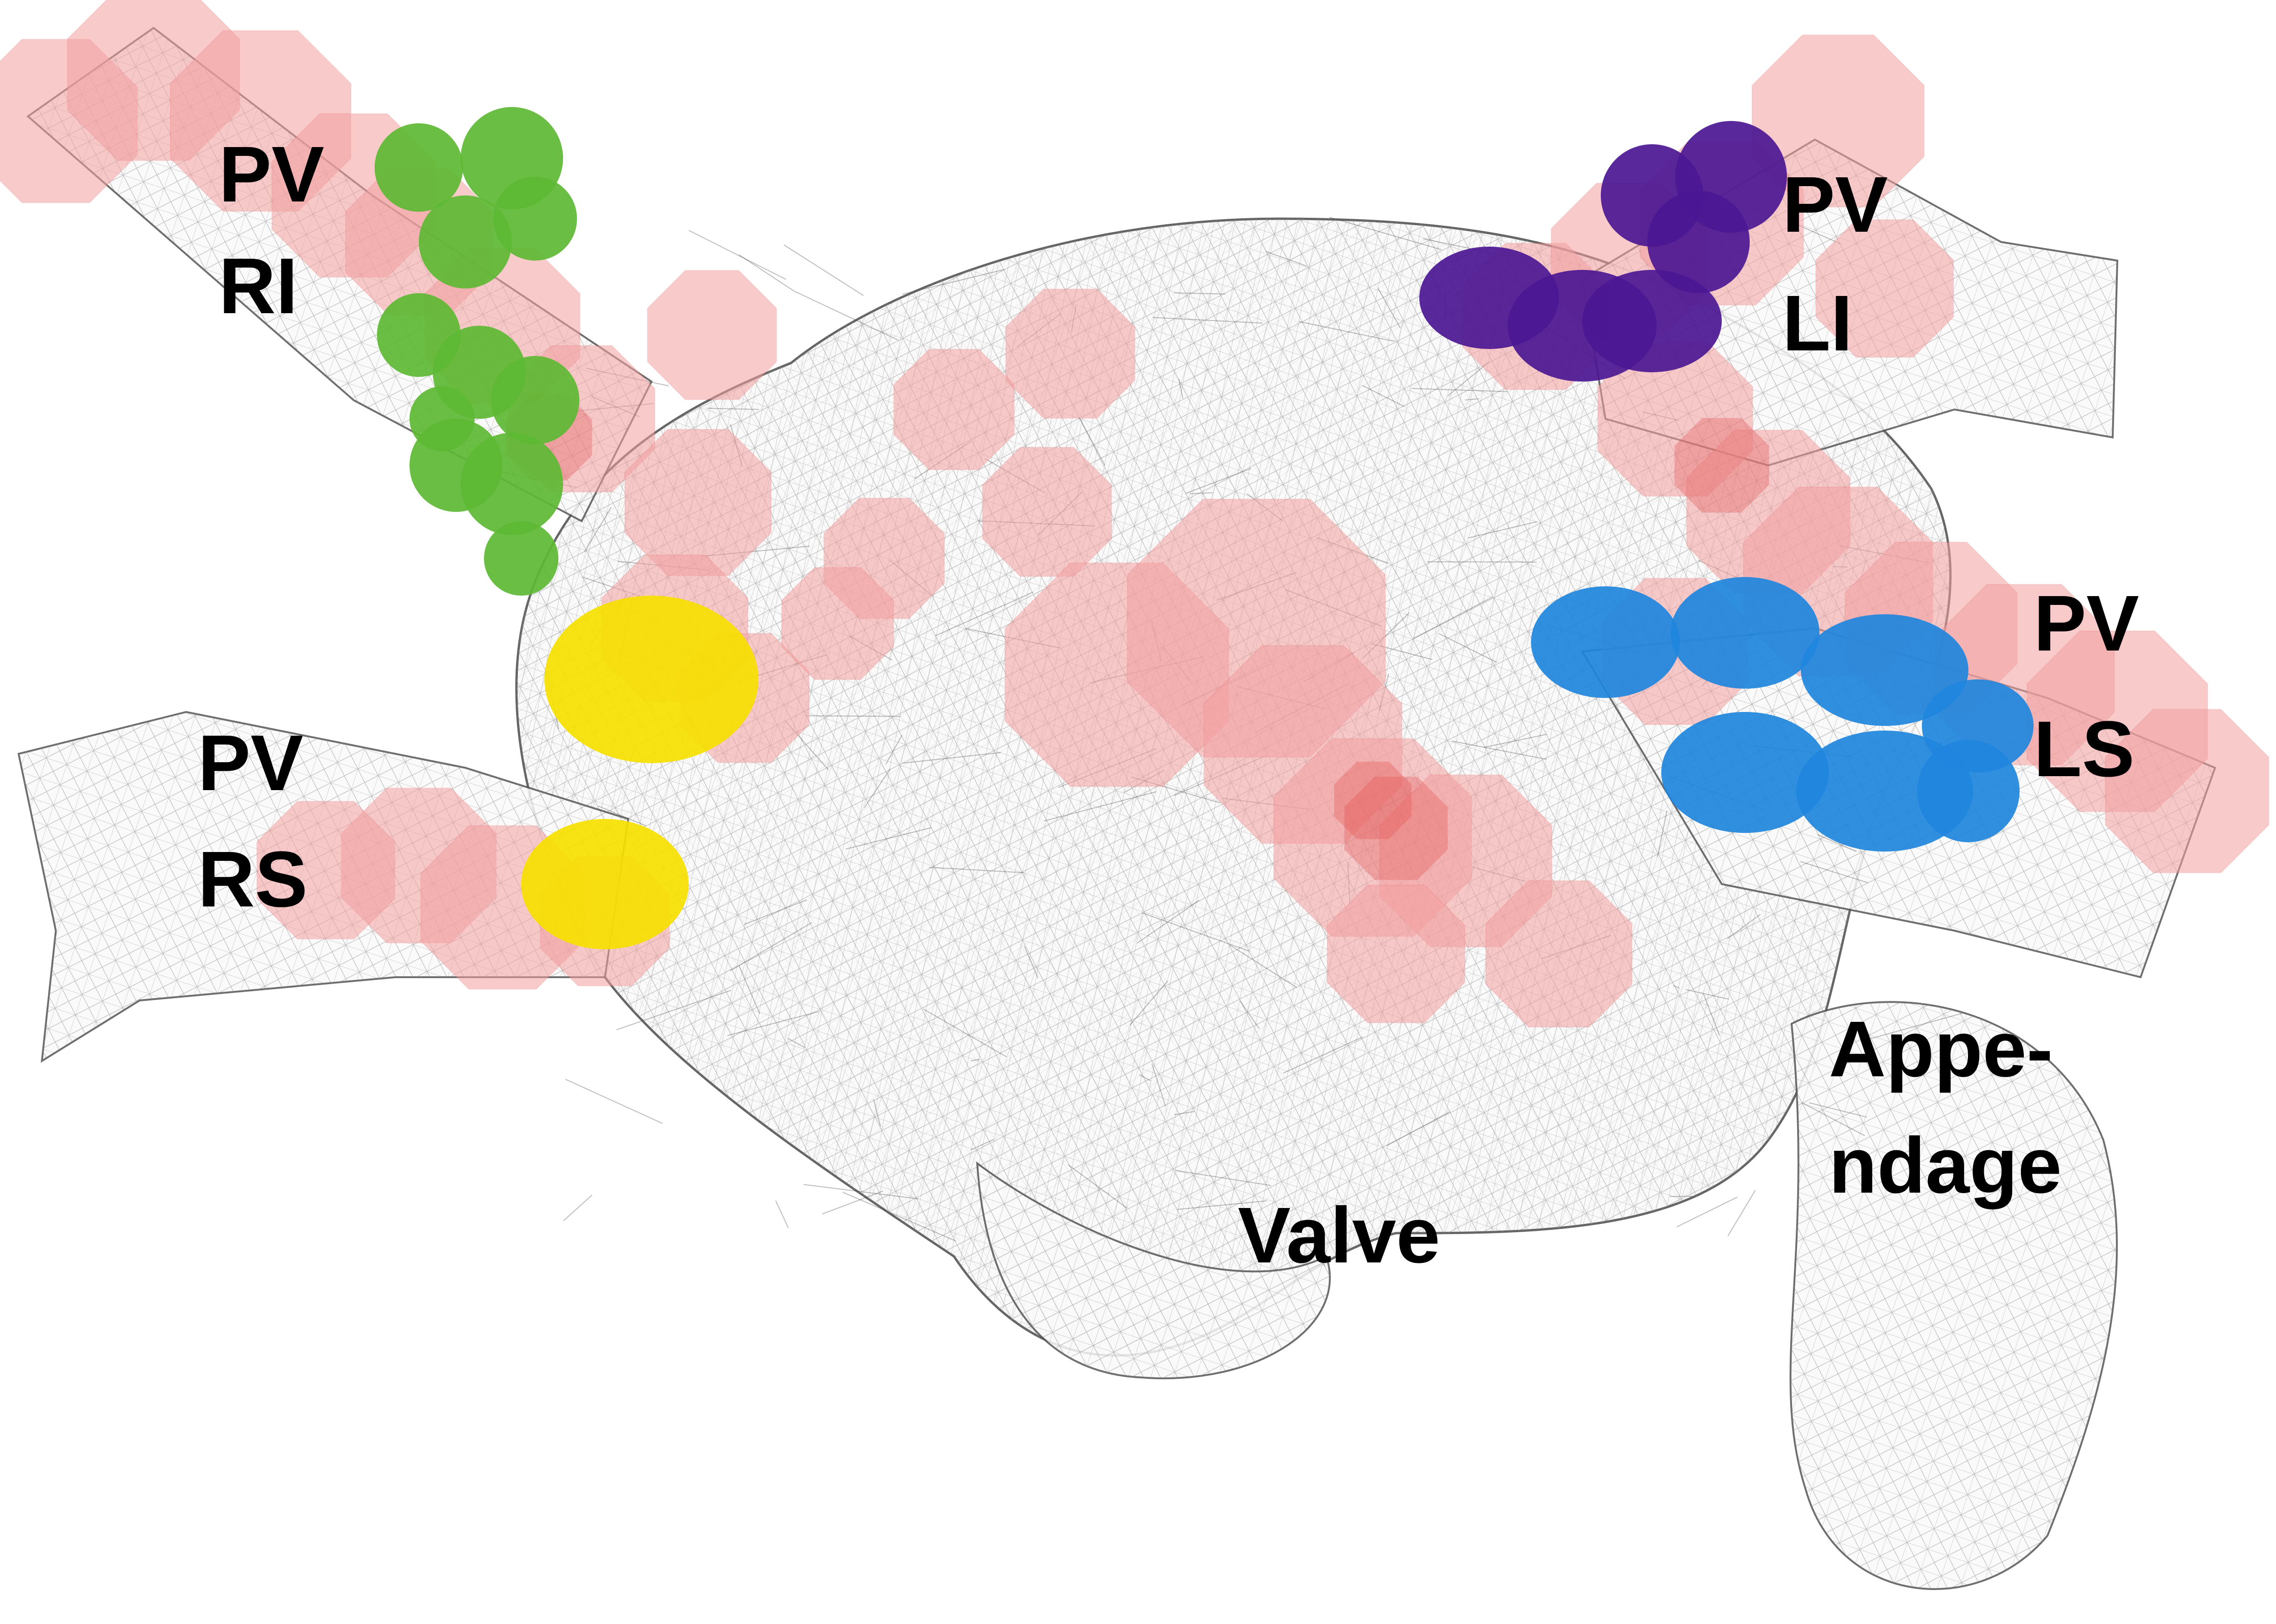 The height and width of the screenshot is (1624, 2276). What do you see at coordinates (1941, 1050) in the screenshot?
I see `label-appendage-line1: Appe-` at bounding box center [1941, 1050].